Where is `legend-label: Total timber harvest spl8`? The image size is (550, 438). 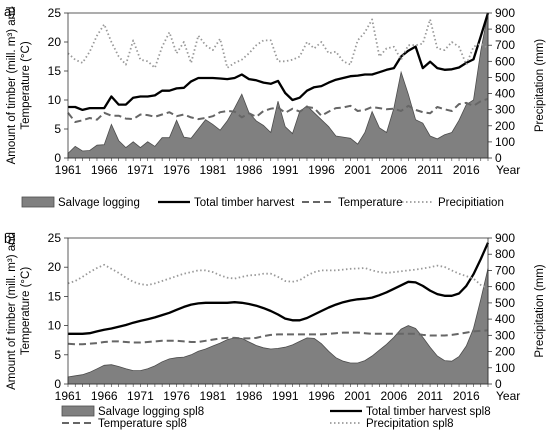 legend-label: Total timber harvest spl8 is located at coordinates (428, 412).